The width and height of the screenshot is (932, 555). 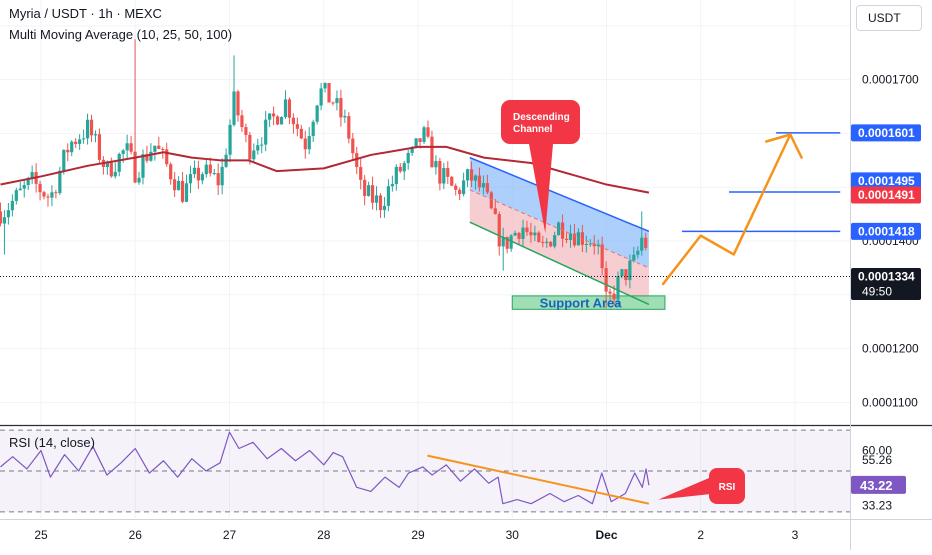 I want to click on forecast-path, so click(x=726, y=209).